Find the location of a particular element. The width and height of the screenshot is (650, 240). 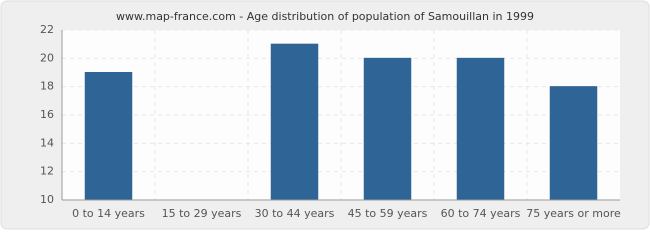

y-tick-label: 10 is located at coordinates (47, 199).